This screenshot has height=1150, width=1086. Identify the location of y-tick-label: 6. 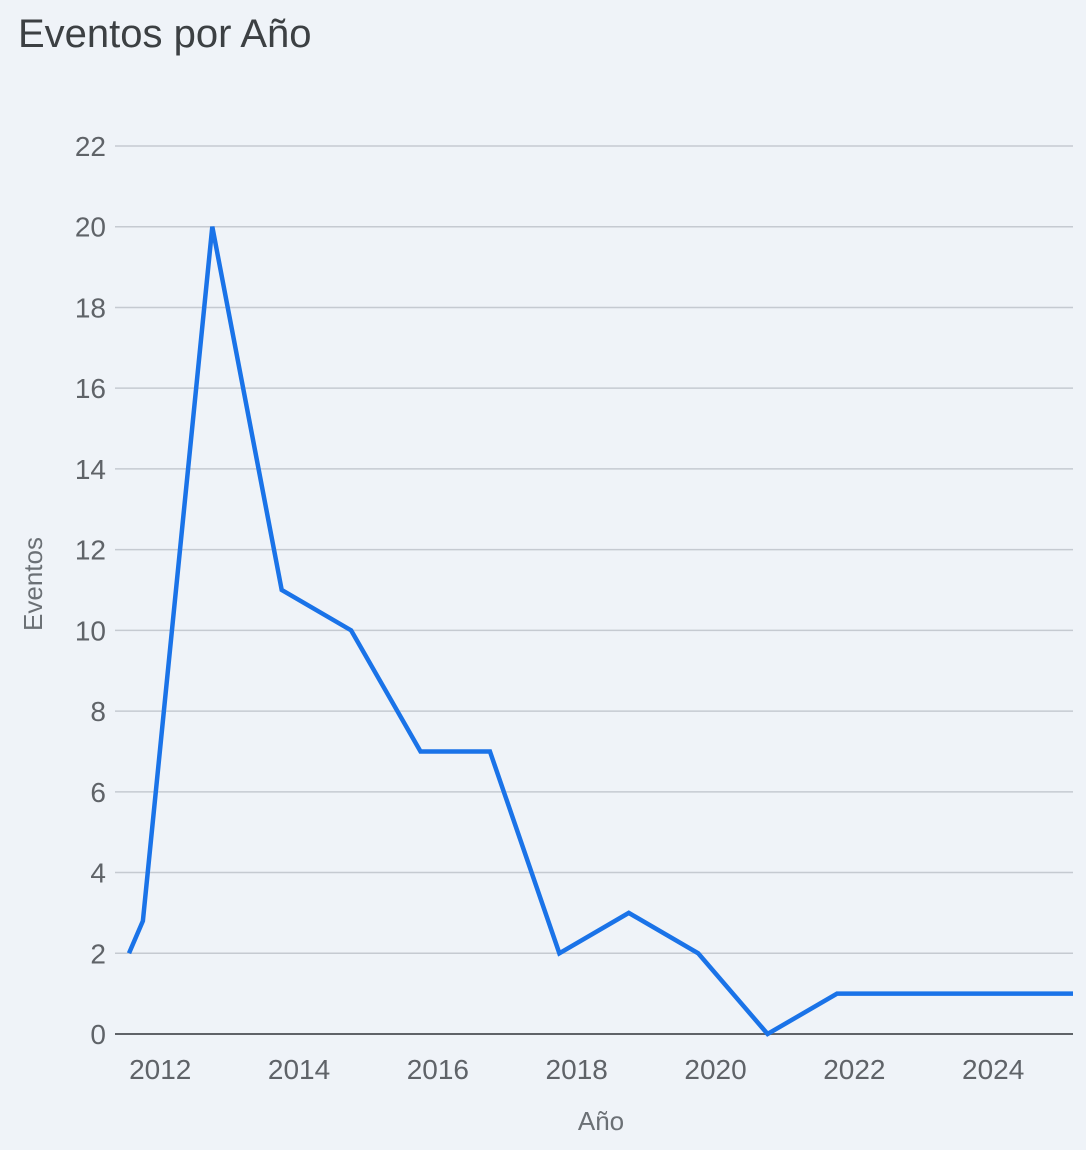
(98, 792).